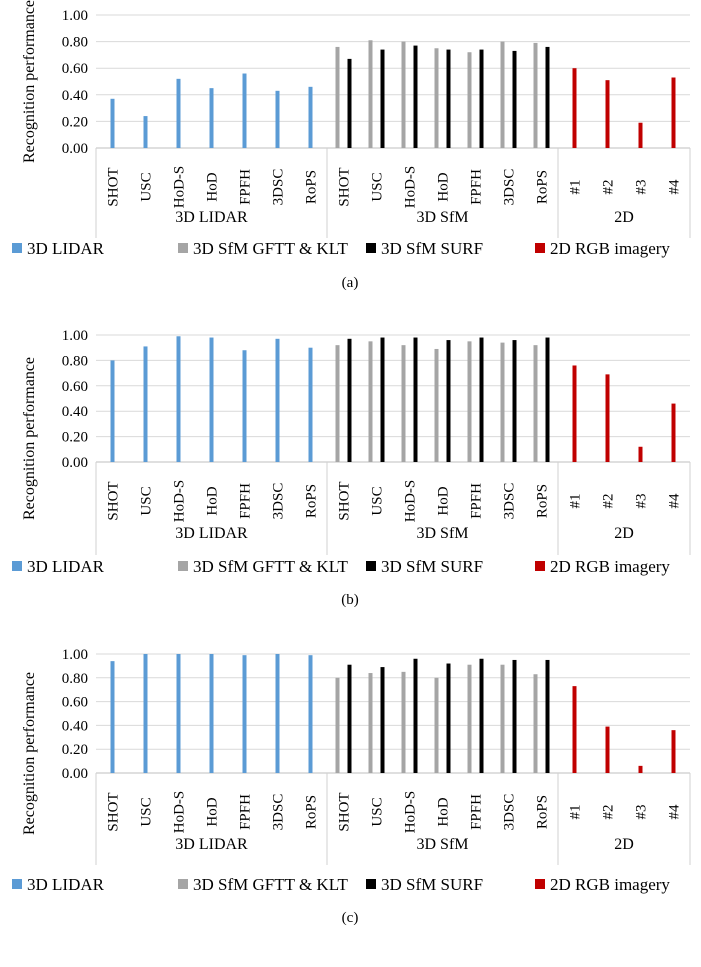  Describe the element at coordinates (29, 753) in the screenshot. I see `y-axis-title: Recognition performance` at that location.